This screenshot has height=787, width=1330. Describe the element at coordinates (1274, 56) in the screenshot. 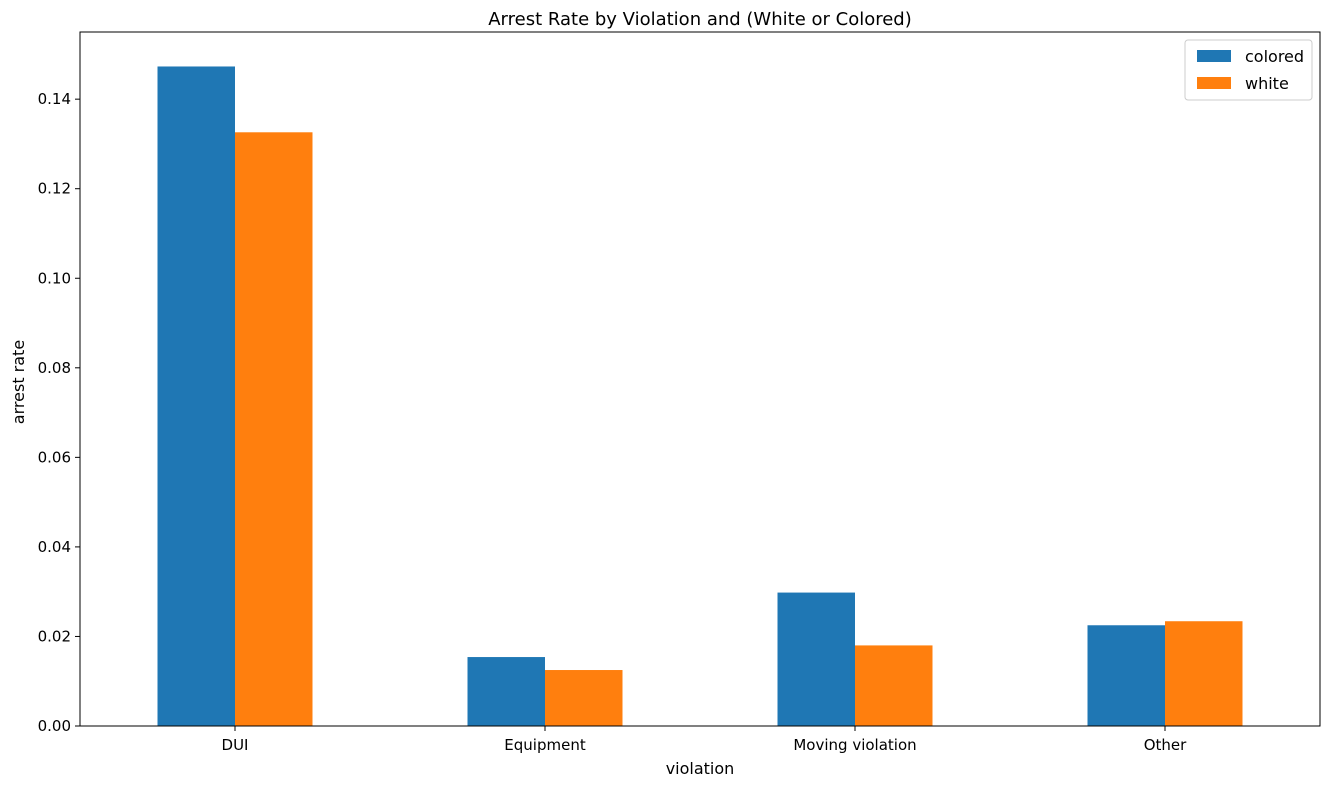

I see `legend-label-colored: colored` at that location.